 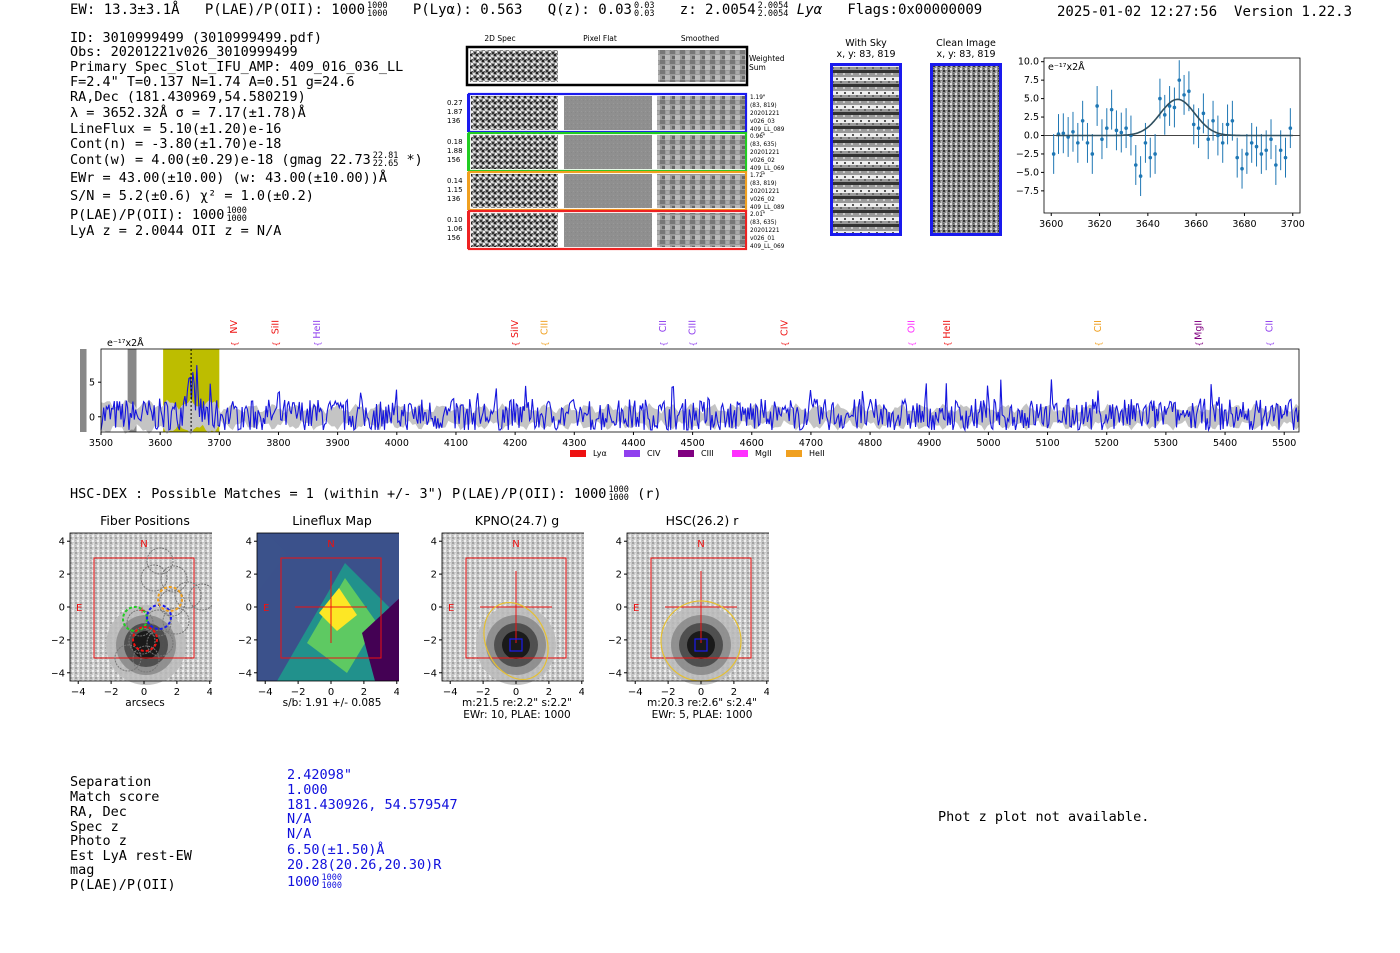 I want to click on plae-fraction: 1000 1000, so click(x=377, y=10).